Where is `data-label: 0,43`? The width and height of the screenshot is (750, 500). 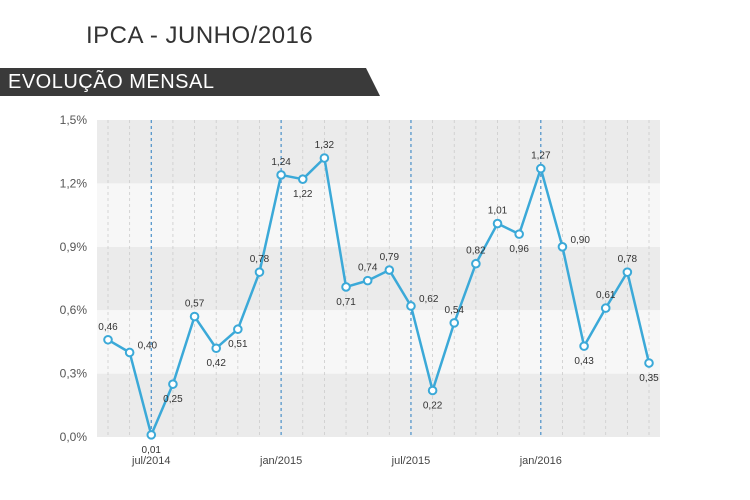
data-label: 0,43 is located at coordinates (584, 361).